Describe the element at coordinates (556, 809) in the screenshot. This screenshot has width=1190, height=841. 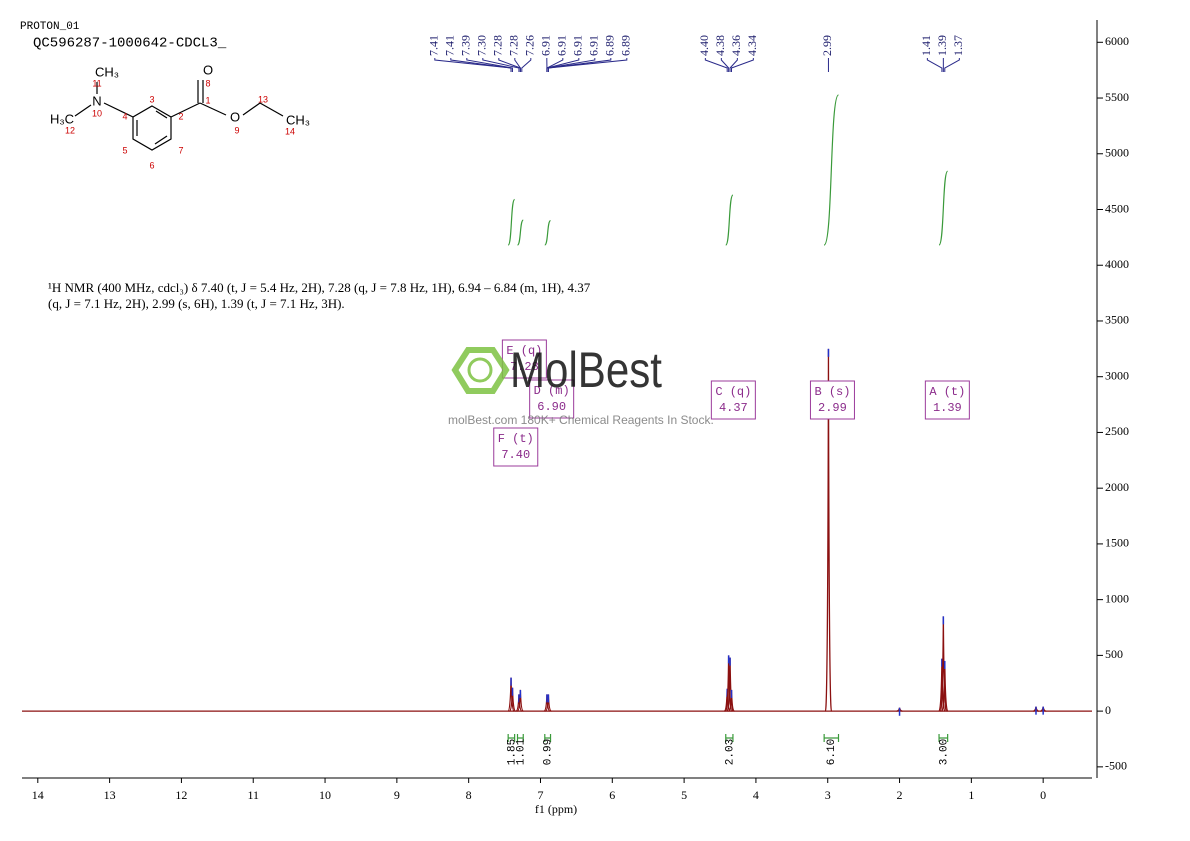
I see `x-axis-label: f1 (ppm)` at that location.